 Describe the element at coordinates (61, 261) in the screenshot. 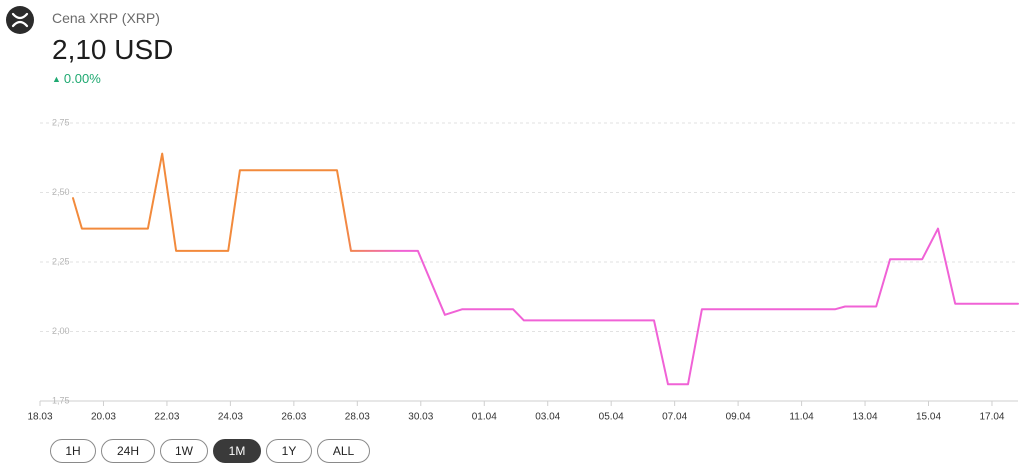

I see `y-tick-label: 2,25` at that location.